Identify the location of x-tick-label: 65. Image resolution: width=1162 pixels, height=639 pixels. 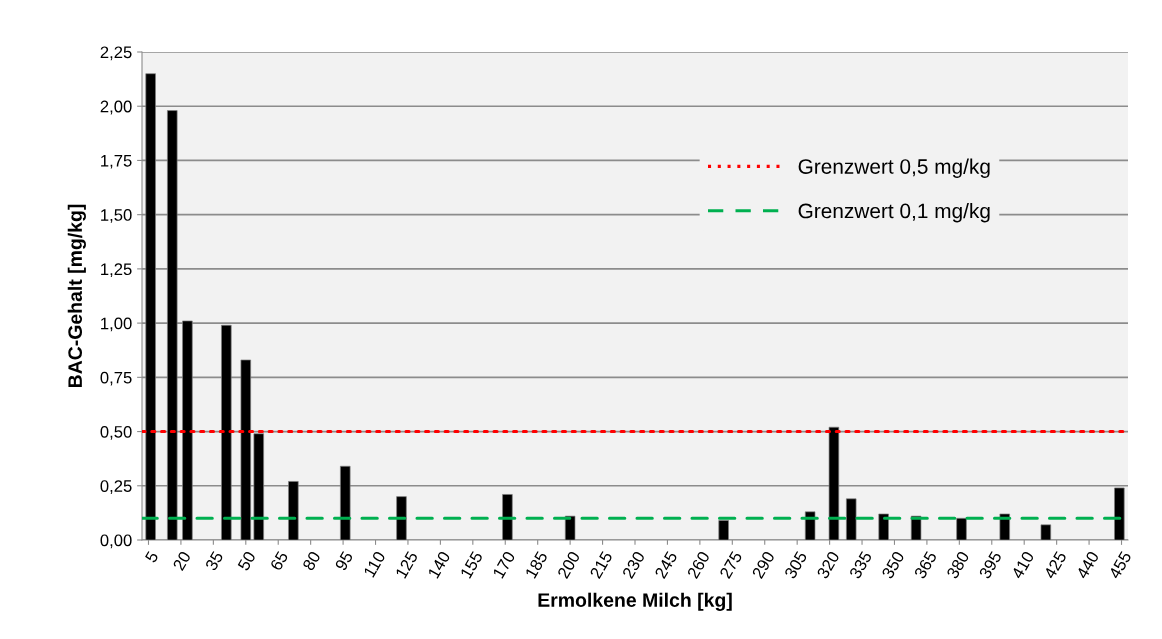
(279, 561).